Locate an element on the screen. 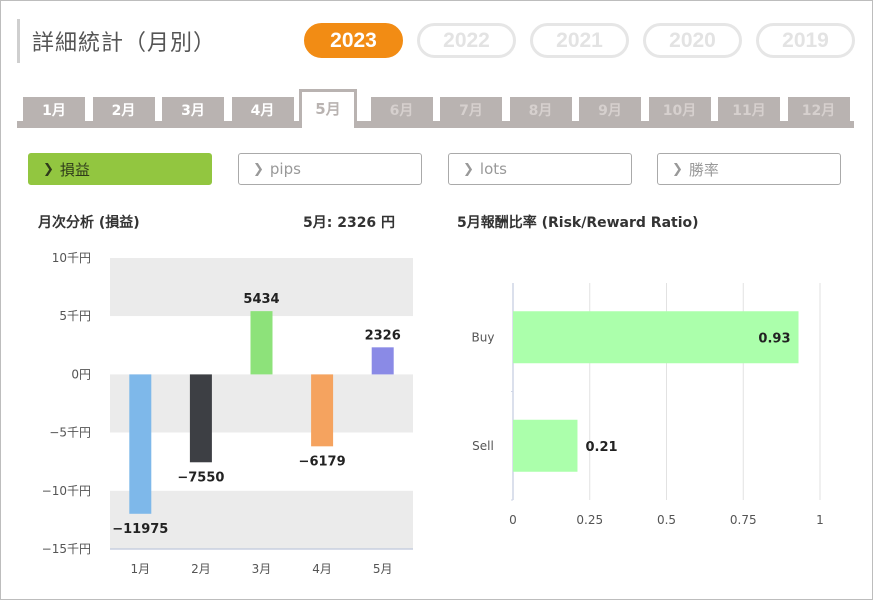 Image resolution: width=873 pixels, height=600 pixels. tab-month-2: 2月 is located at coordinates (123, 109).